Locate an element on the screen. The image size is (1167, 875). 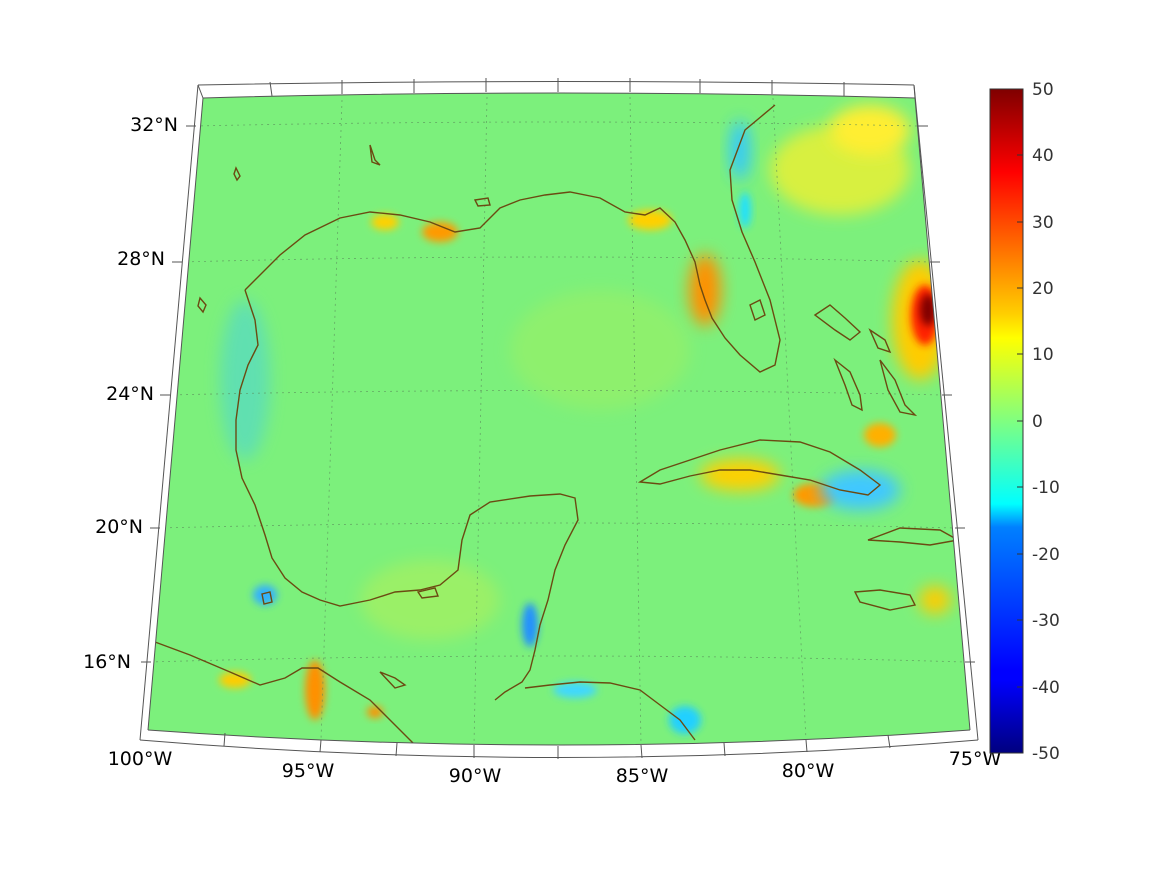
colorbar-tick-label: -40 is located at coordinates (1046, 688).